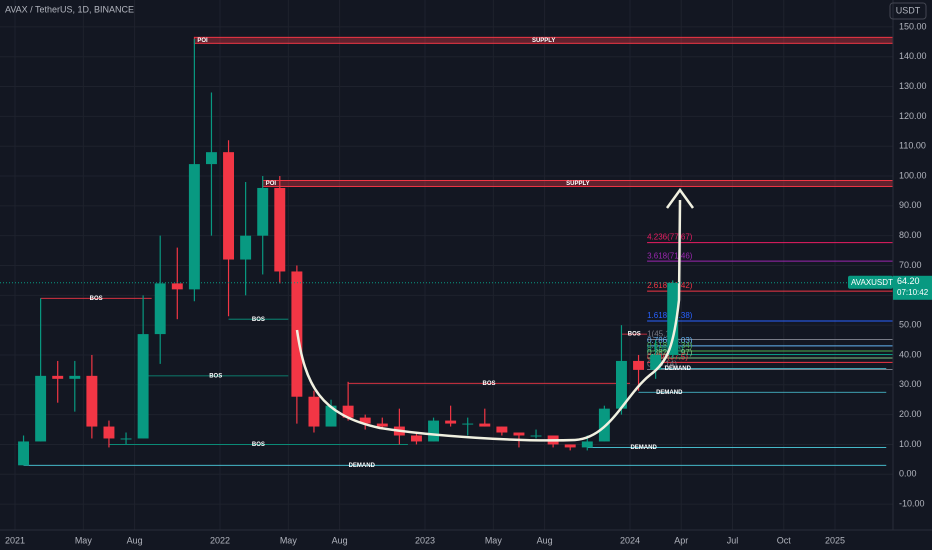  I want to click on projection-arrow, so click(680, 198).